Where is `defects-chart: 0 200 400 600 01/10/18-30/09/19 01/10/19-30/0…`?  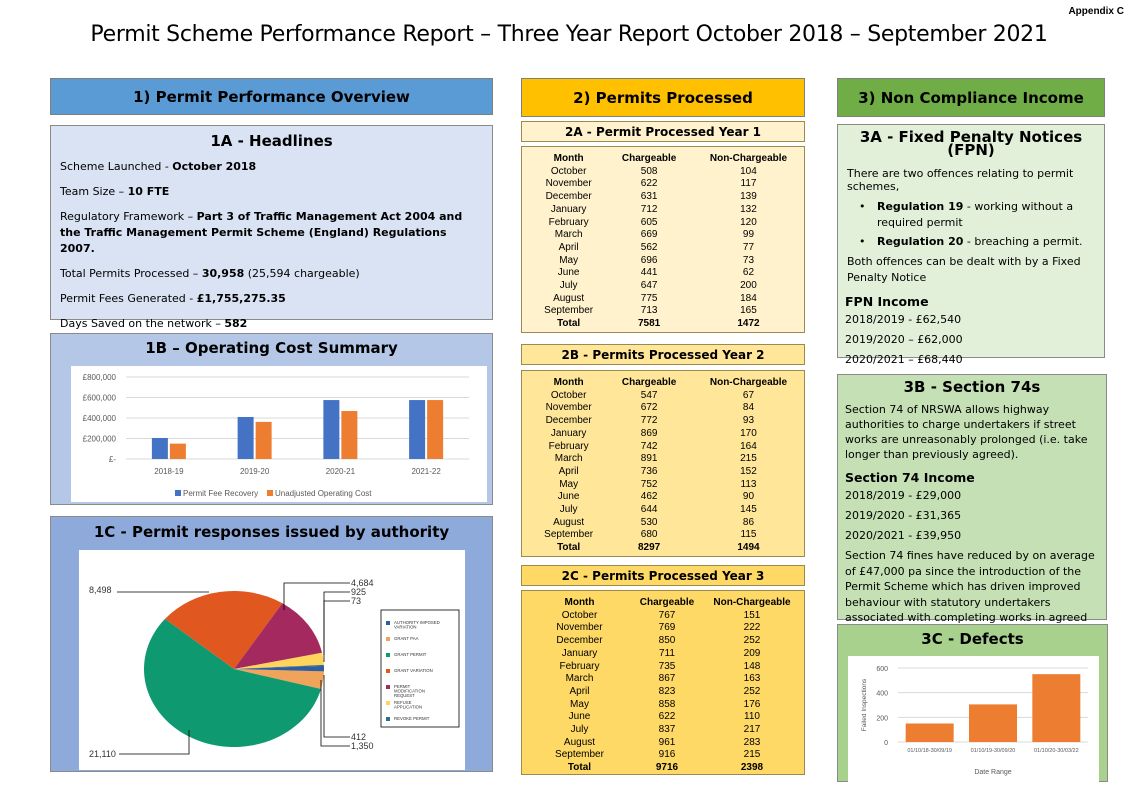 defects-chart: 0 200 400 600 01/10/18-30/09/19 01/10/19-30/0… is located at coordinates (973, 719).